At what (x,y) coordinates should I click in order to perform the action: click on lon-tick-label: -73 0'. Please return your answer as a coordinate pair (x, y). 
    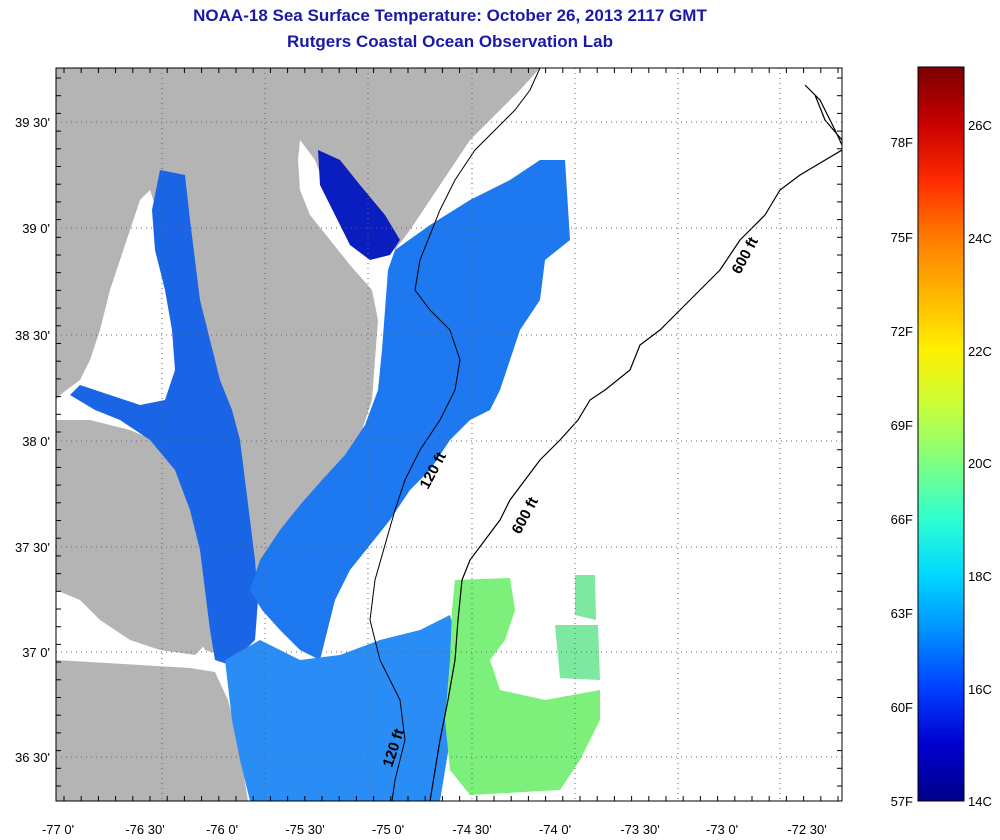
    Looking at the image, I should click on (722, 829).